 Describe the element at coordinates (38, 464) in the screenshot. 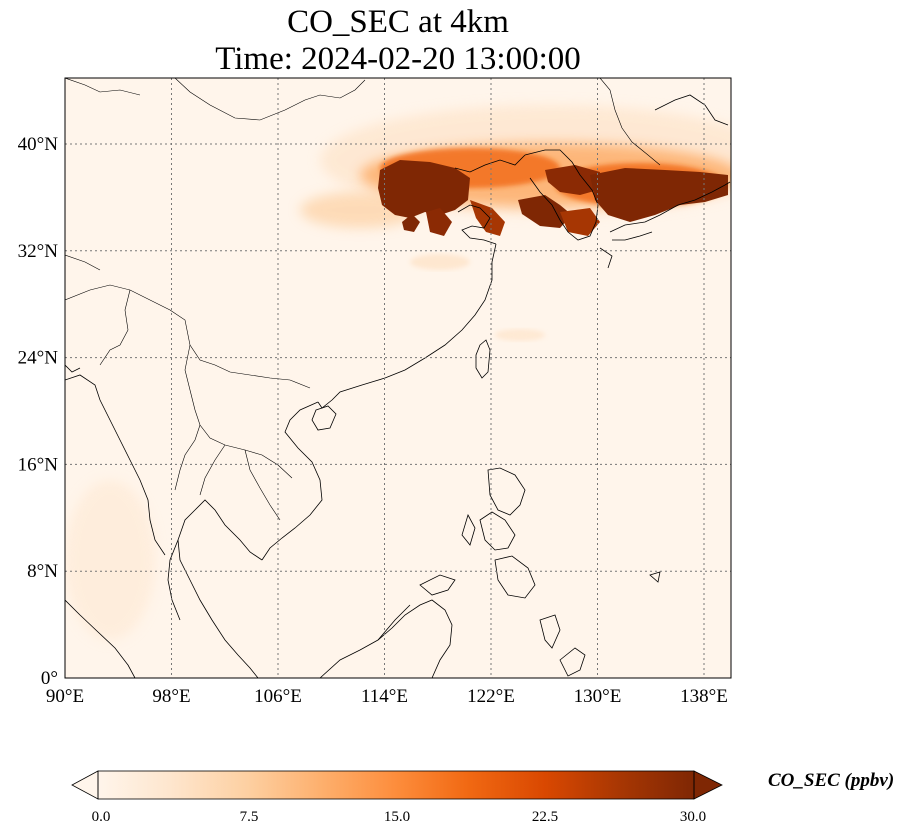

I see `lat-tick-label: 16°N` at that location.